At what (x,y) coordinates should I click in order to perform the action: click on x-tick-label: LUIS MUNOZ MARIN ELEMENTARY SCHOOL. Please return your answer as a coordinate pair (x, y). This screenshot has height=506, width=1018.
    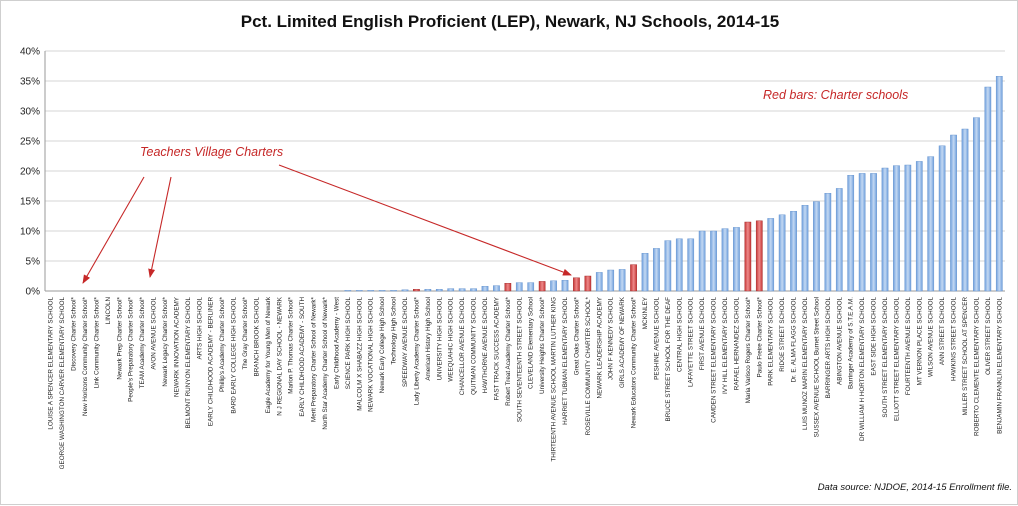
    Looking at the image, I should click on (805, 363).